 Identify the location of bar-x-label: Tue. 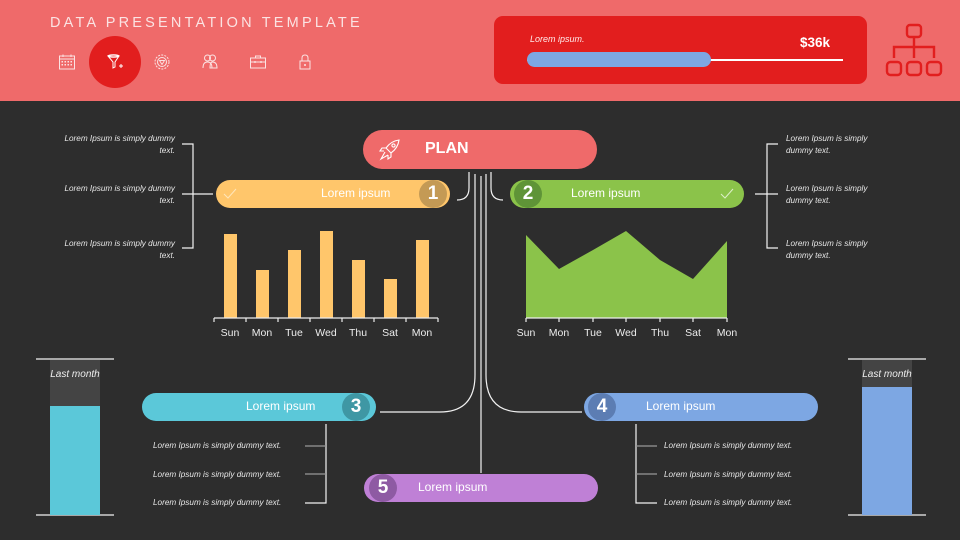
(294, 333).